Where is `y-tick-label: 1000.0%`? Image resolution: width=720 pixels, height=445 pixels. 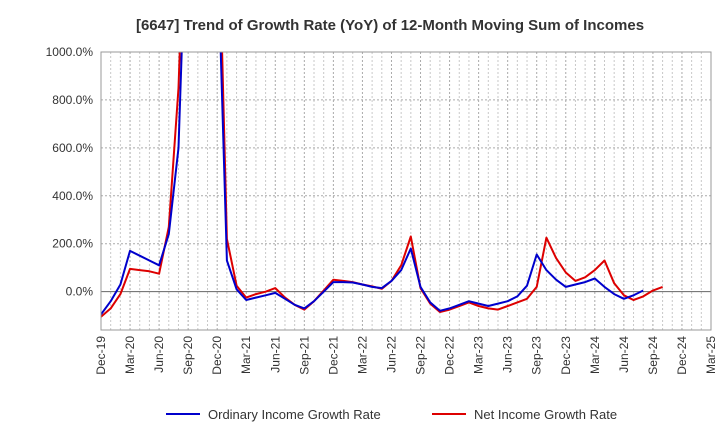
y-tick-label: 1000.0% is located at coordinates (70, 52).